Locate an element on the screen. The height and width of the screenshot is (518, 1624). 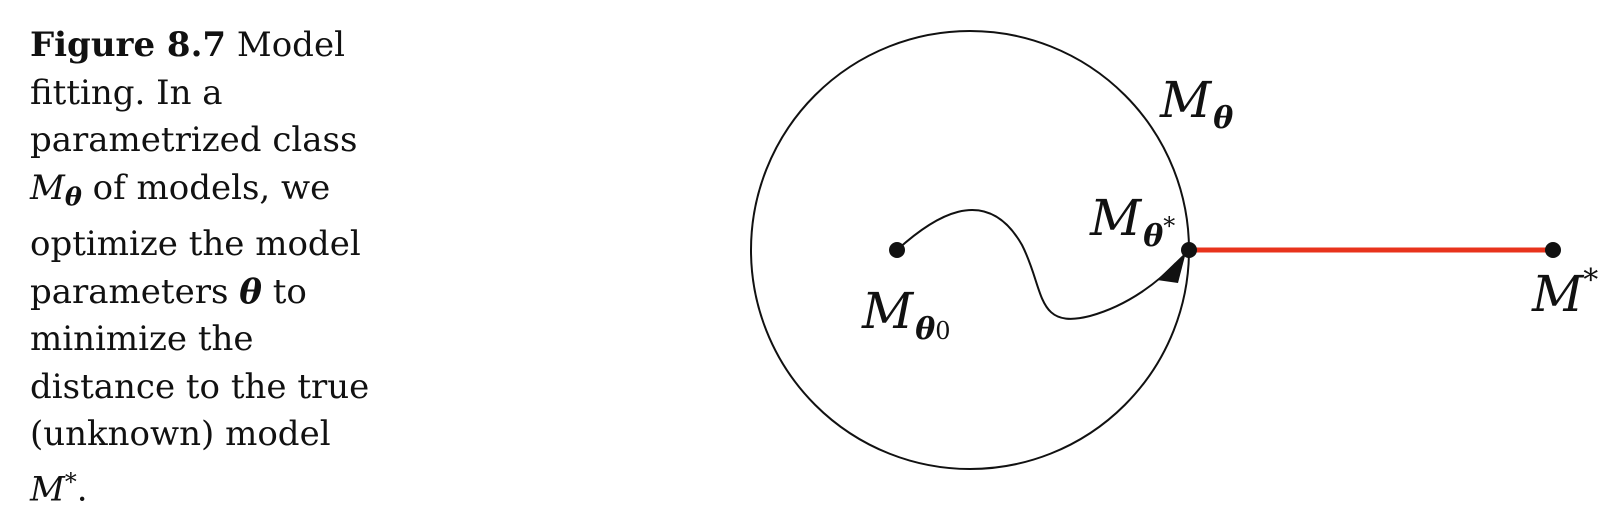
caption-symbol-star: * is located at coordinates (70, 481).